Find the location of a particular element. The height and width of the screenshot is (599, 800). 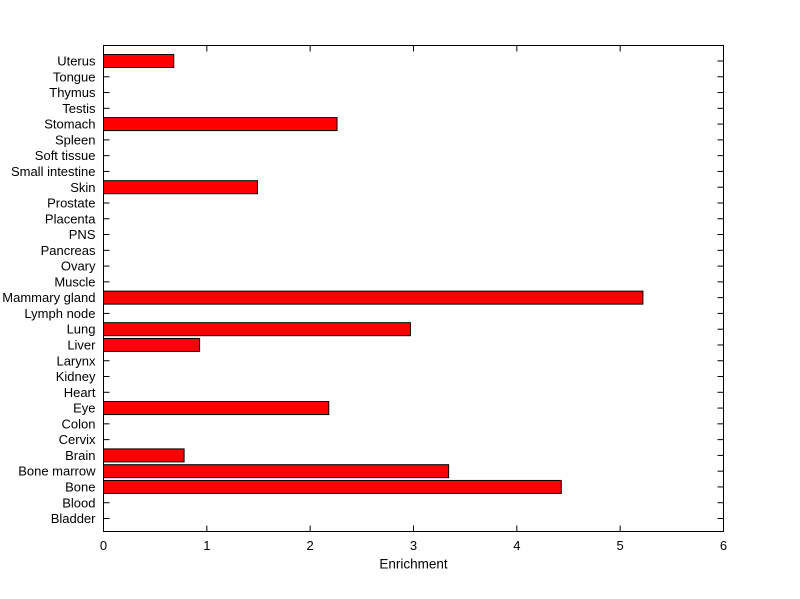

y-category-label: Stomach is located at coordinates (69, 124).